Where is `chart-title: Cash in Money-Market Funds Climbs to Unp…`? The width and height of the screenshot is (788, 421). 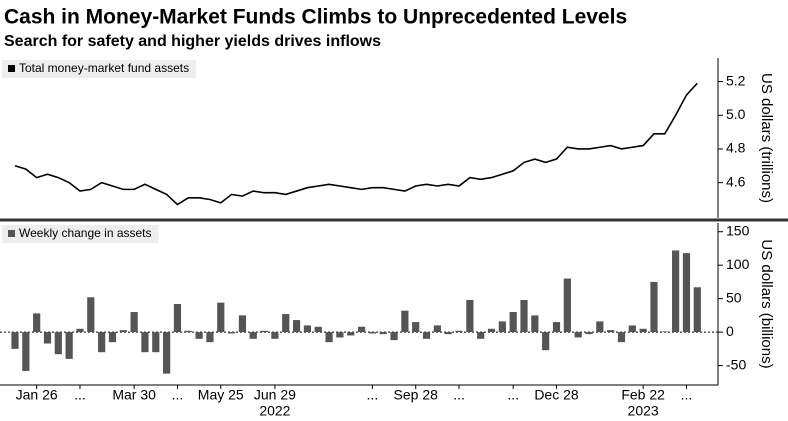 chart-title: Cash in Money-Market Funds Climbs to Unp… is located at coordinates (315, 17).